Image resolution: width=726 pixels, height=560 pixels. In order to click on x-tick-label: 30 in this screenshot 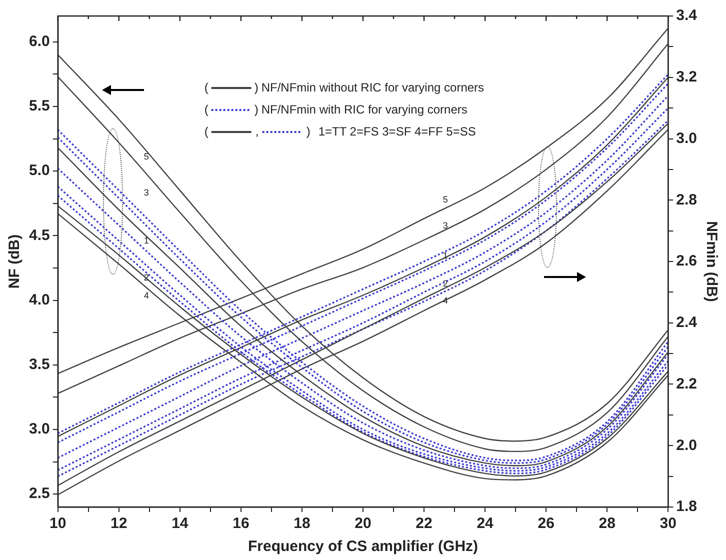, I will do `click(668, 523)`.